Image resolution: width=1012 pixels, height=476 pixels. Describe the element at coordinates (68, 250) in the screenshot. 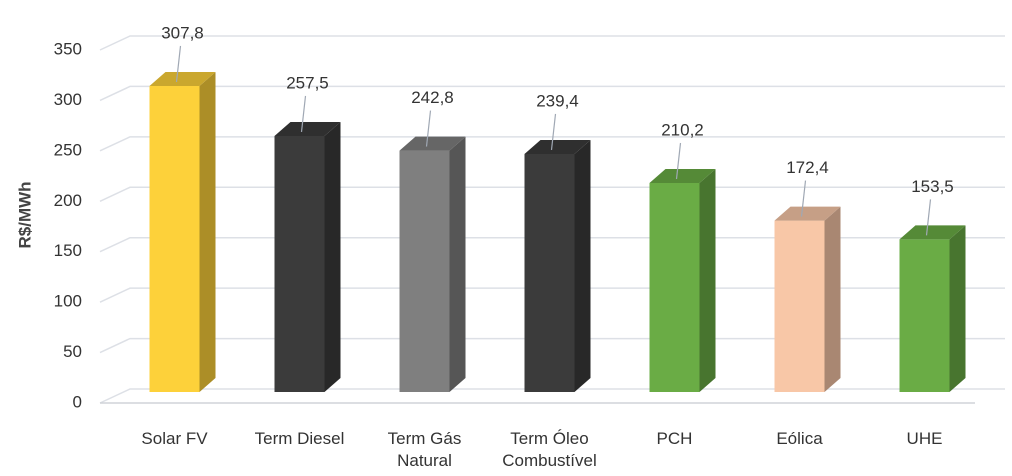

I see `y-tick-label: 150` at that location.